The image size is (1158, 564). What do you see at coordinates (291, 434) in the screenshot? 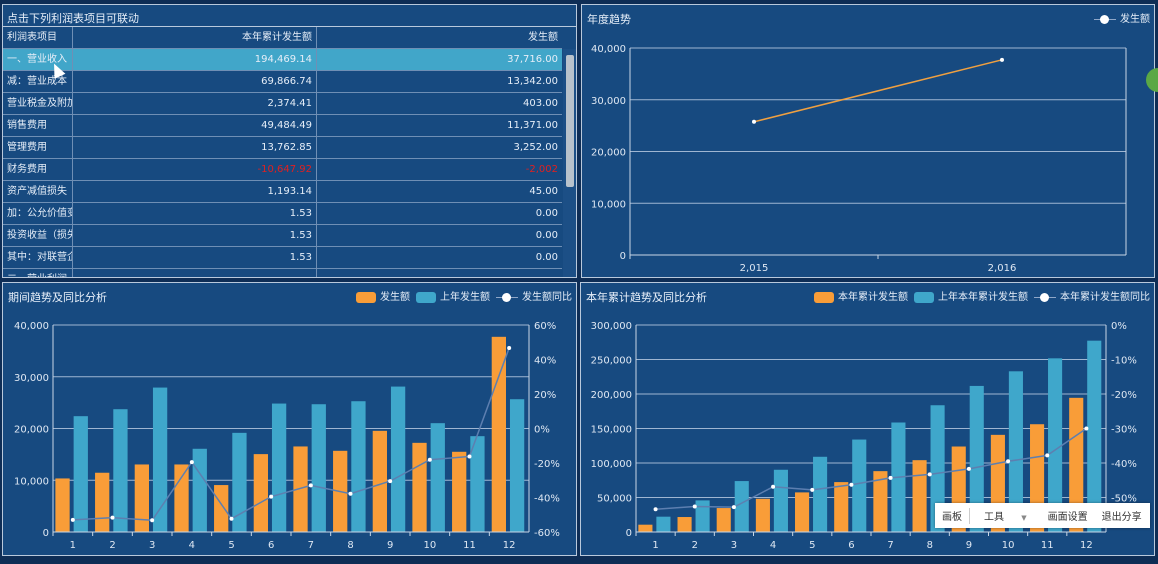
I see `series-line` at bounding box center [291, 434].